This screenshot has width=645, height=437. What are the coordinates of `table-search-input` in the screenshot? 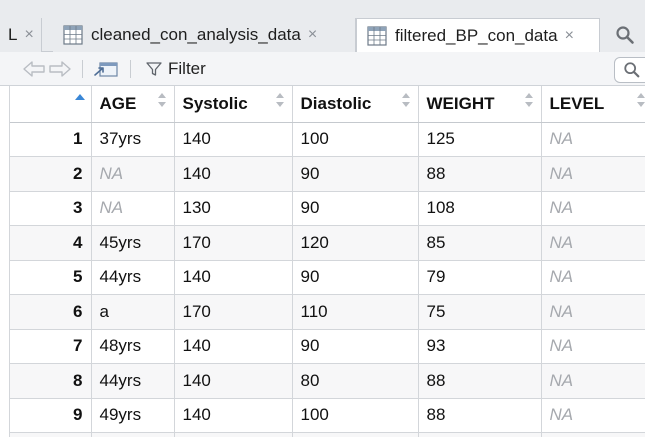 It's located at (629, 70).